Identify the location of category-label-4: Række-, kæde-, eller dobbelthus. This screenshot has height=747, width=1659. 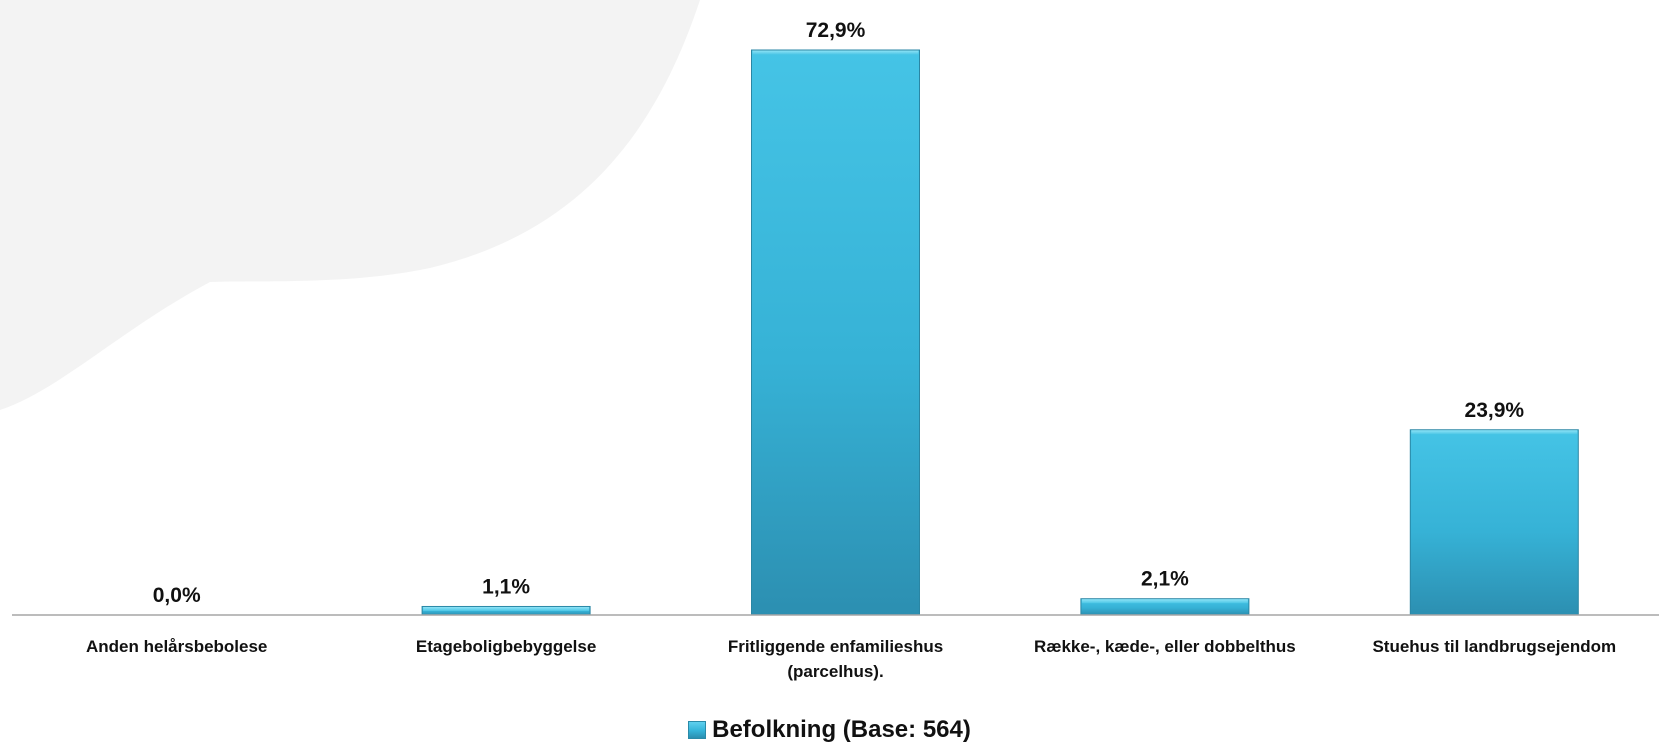
(1165, 646).